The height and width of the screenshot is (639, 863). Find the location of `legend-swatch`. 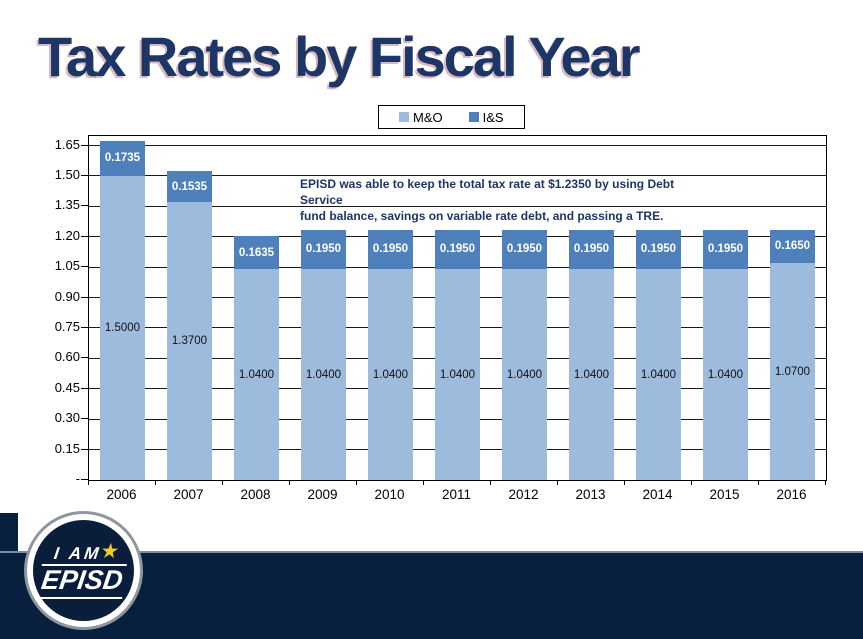

legend-swatch is located at coordinates (473, 117).